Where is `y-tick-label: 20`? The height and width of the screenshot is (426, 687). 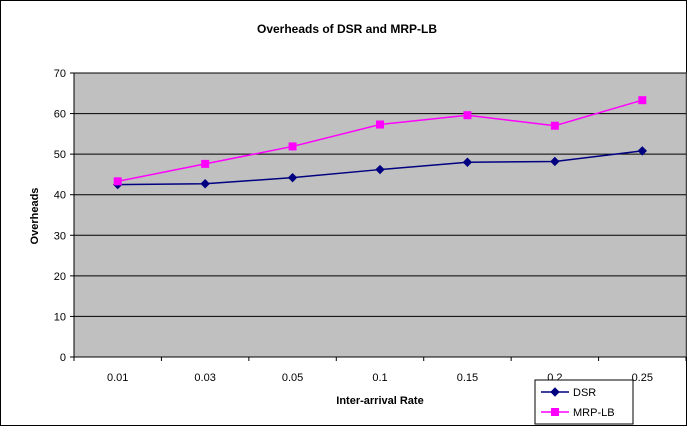
y-tick-label: 20 is located at coordinates (60, 277).